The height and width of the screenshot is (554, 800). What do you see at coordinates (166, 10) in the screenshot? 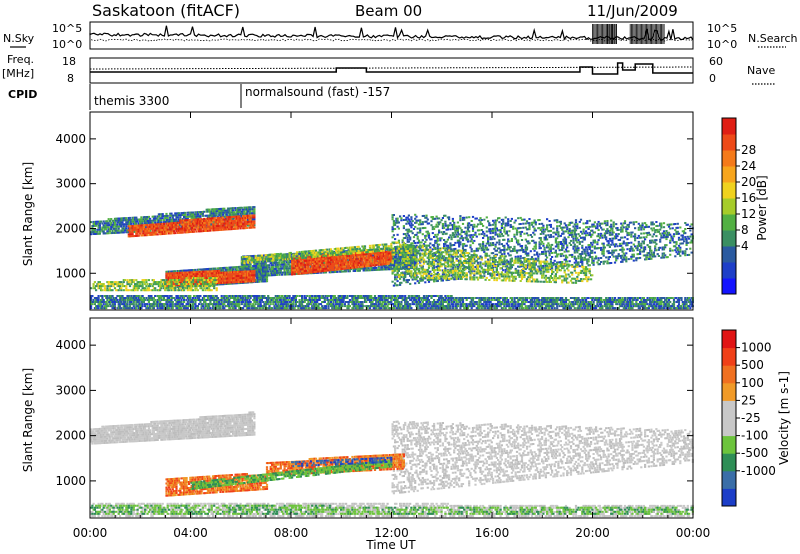
I see `station-title: Saskatoon (fitACF)` at bounding box center [166, 10].